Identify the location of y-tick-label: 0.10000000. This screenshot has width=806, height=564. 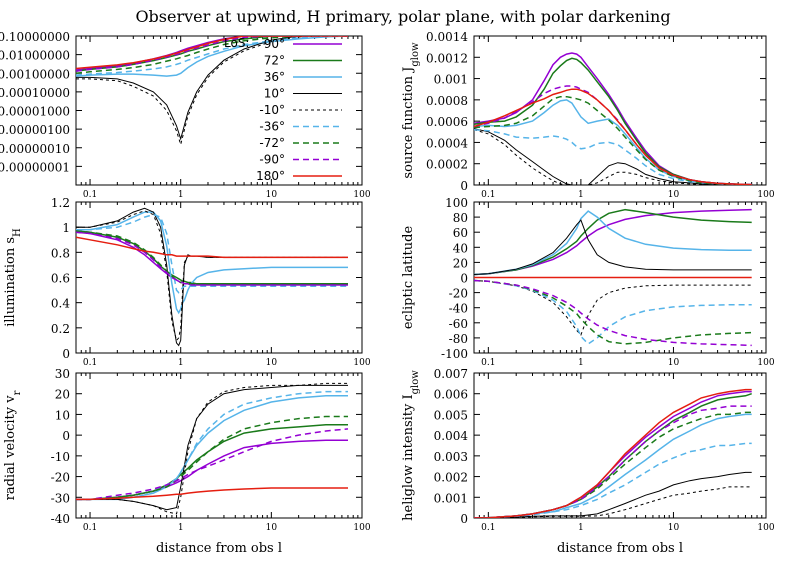
(35, 37).